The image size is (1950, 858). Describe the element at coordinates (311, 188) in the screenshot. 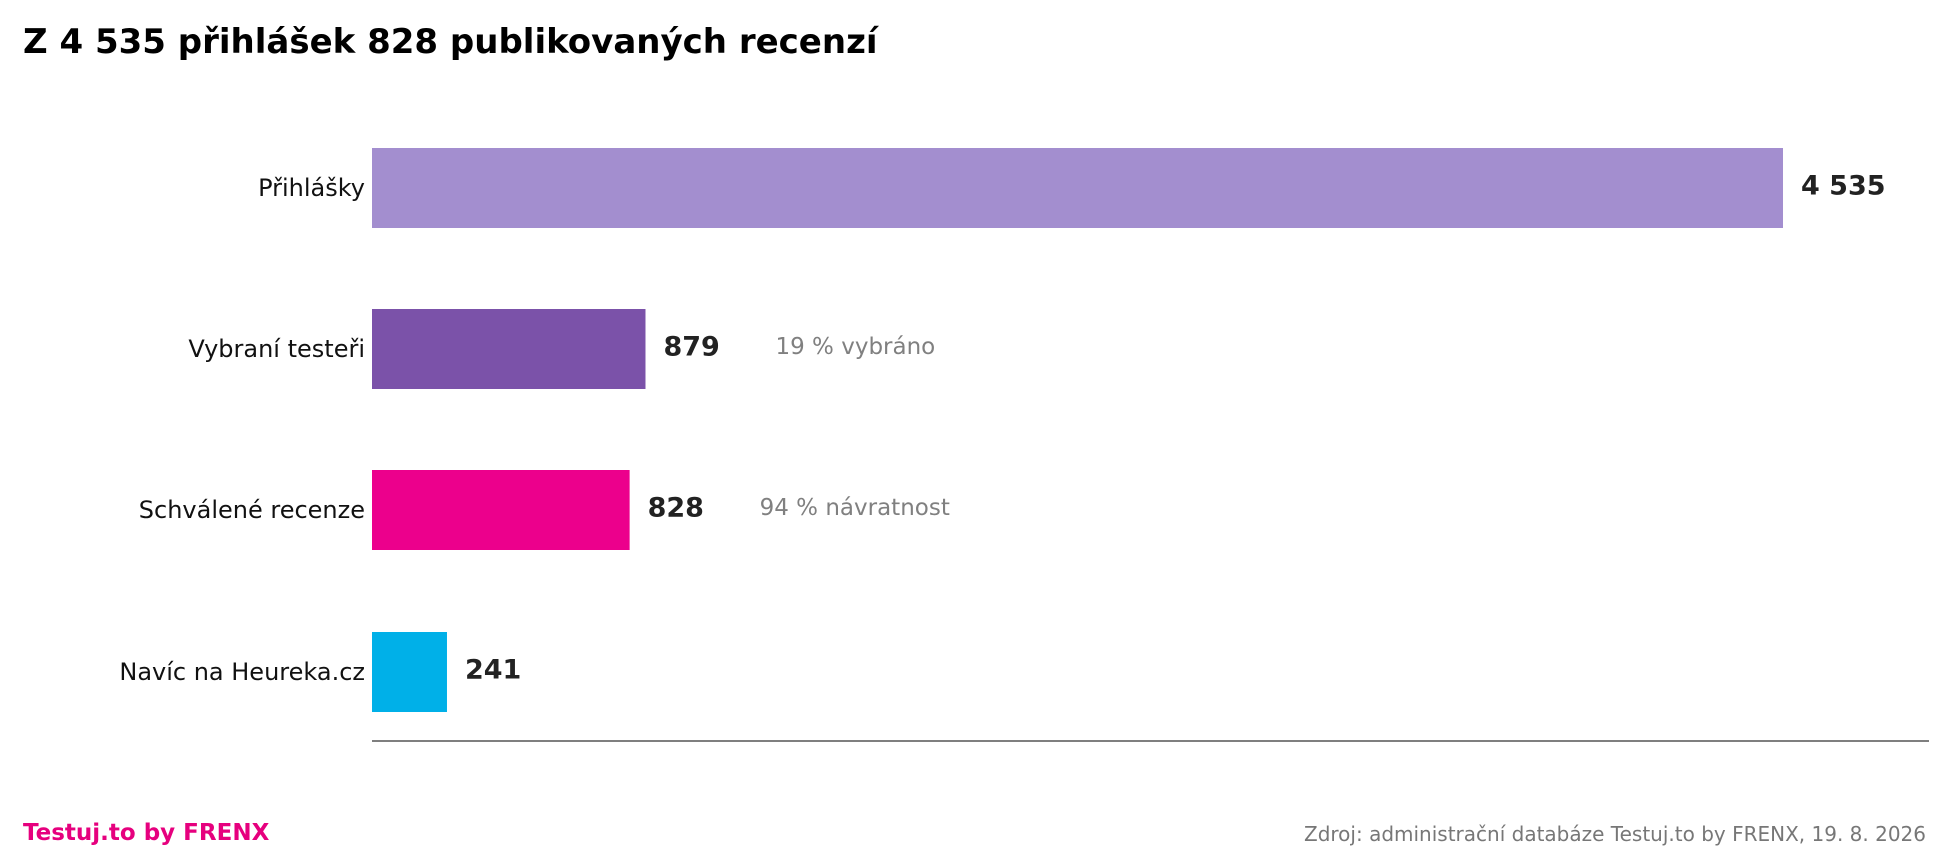

I see `category-label: Přihlášky` at that location.